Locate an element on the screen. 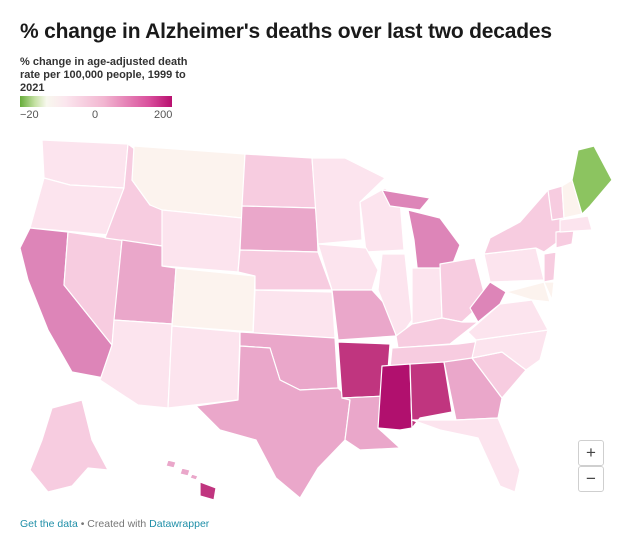  zoom-in-button: + is located at coordinates (591, 453).